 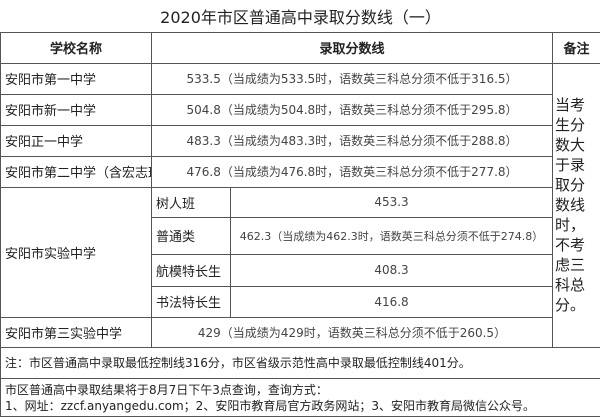 What do you see at coordinates (576, 47) in the screenshot?
I see `header-remark: 备注` at bounding box center [576, 47].